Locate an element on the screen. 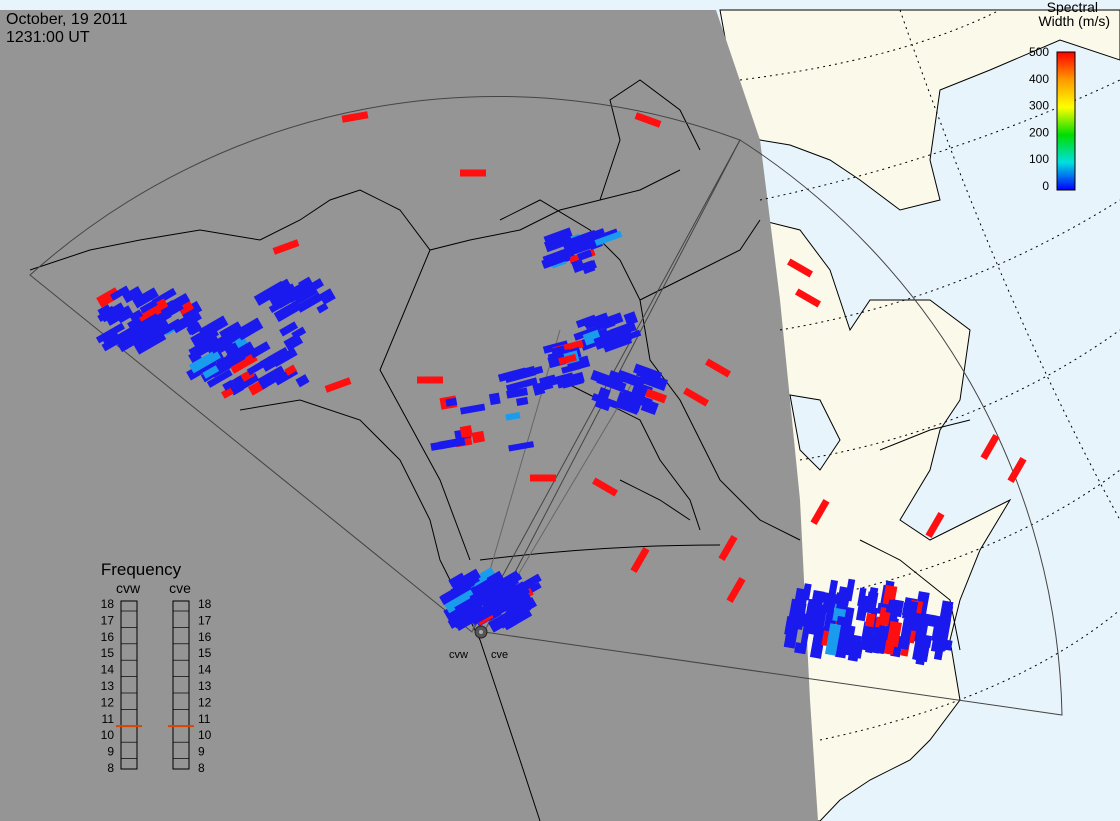 Image resolution: width=1120 pixels, height=821 pixels. freq-tick-label-right: 13 is located at coordinates (205, 686).